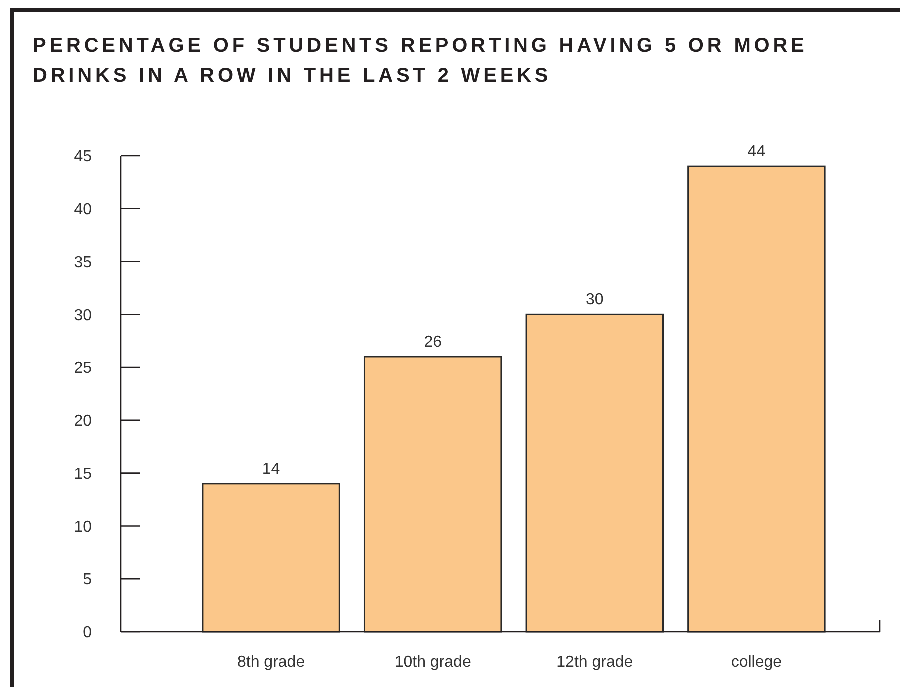 This screenshot has height=687, width=900. I want to click on x-tick-label: 10th grade, so click(433, 662).